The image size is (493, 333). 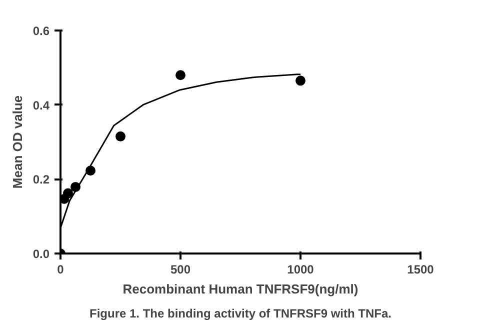 What do you see at coordinates (300, 269) in the screenshot?
I see `x-tick-label: 1000` at bounding box center [300, 269].